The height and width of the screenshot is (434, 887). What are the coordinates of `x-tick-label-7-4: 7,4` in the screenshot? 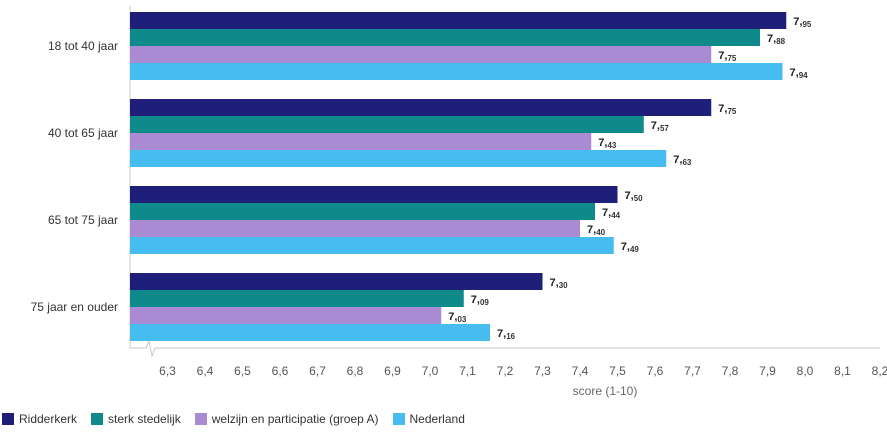 It's located at (580, 371).